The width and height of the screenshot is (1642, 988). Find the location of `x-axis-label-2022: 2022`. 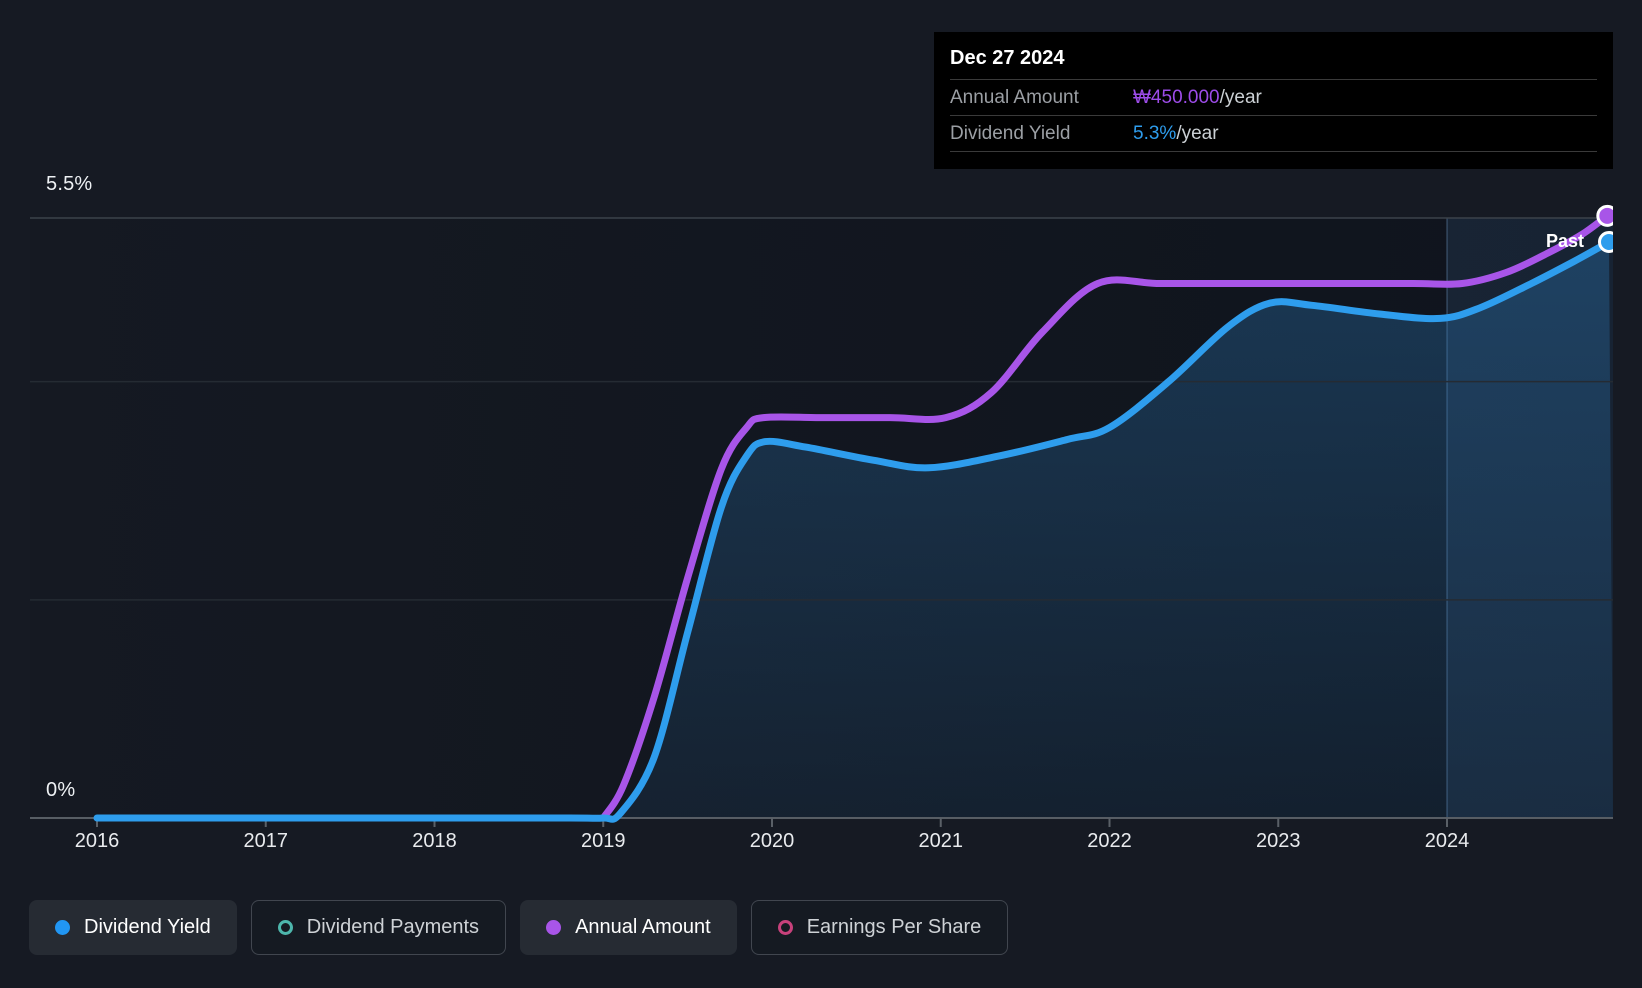

x-axis-label-2022: 2022 is located at coordinates (1109, 841).